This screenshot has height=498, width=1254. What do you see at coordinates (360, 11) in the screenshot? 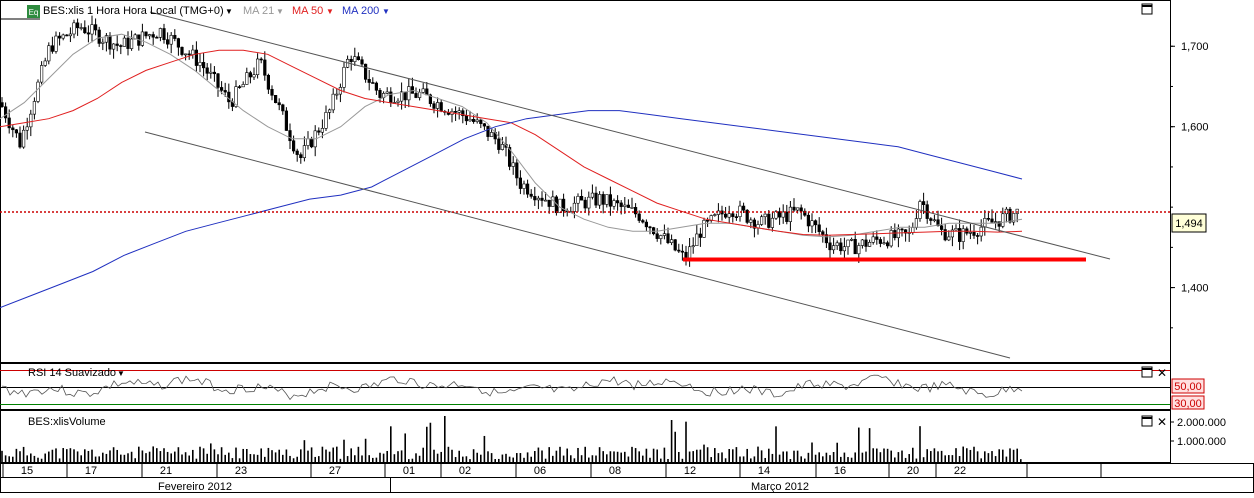
I see `ma200-label: MA 200` at bounding box center [360, 11].